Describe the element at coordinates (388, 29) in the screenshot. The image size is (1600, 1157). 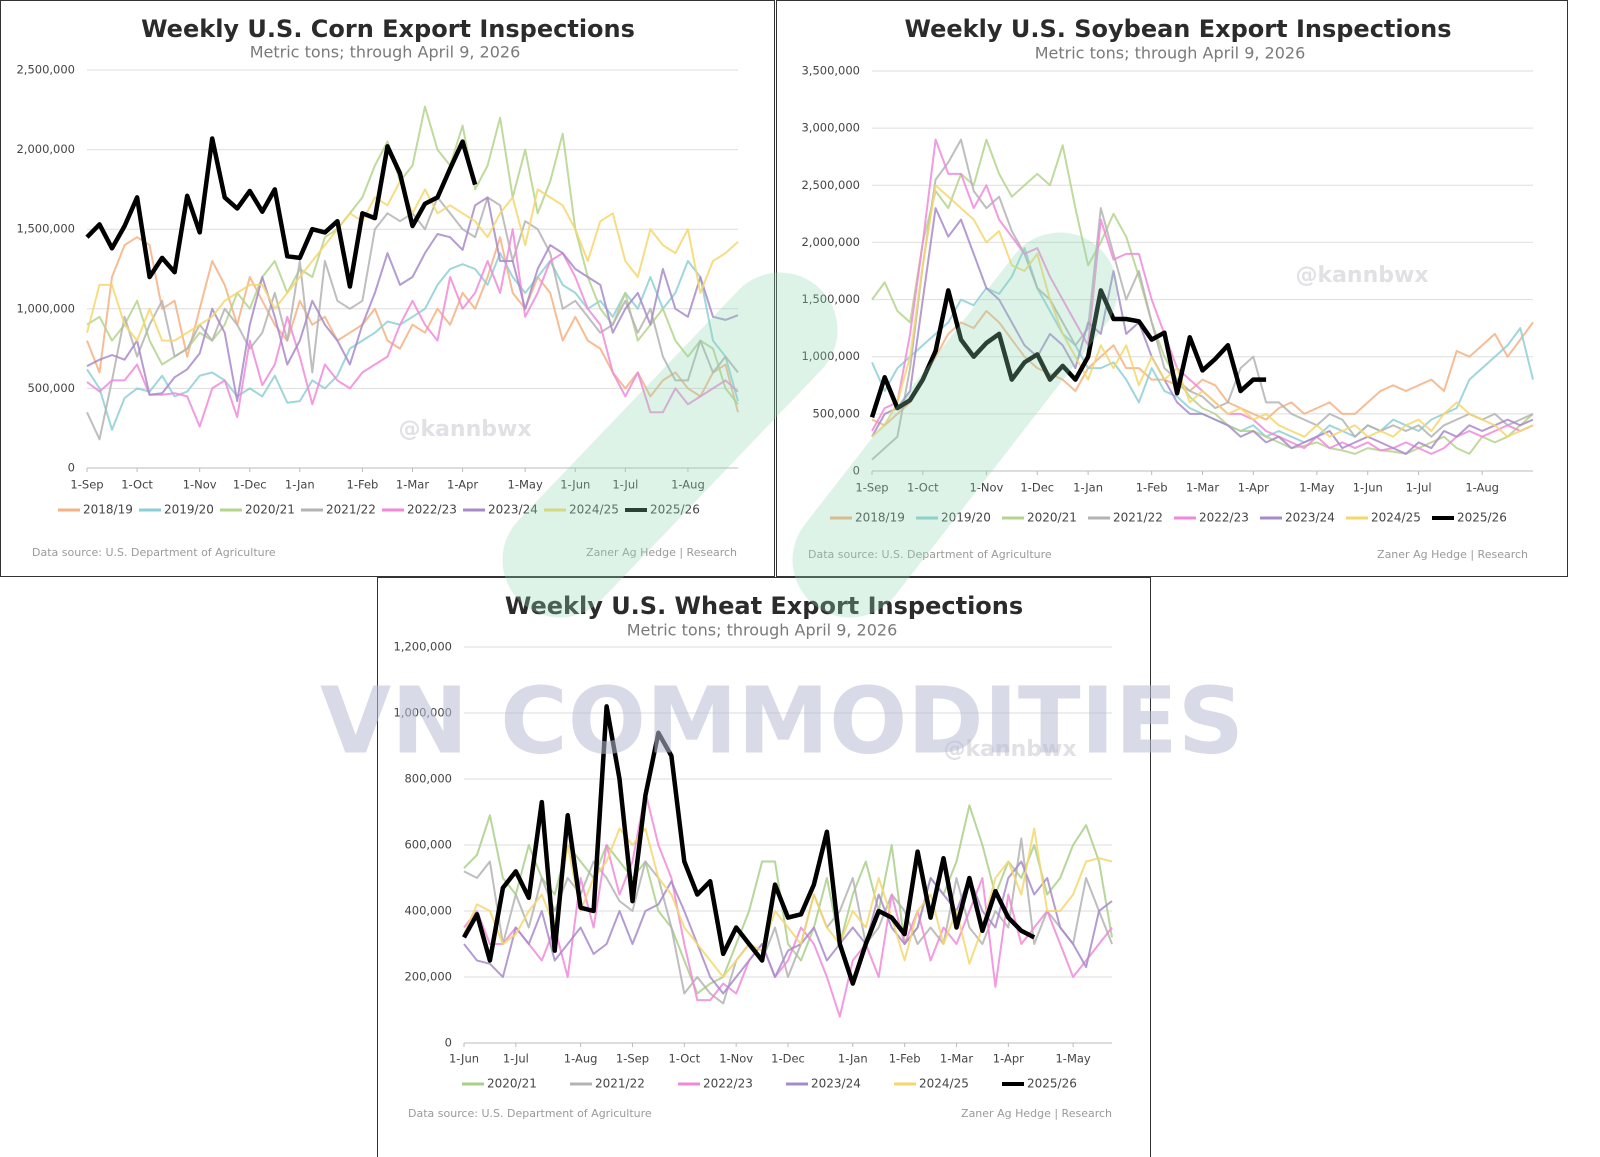
I see `chart-title: Weekly U.S. Corn Export Inspections` at that location.